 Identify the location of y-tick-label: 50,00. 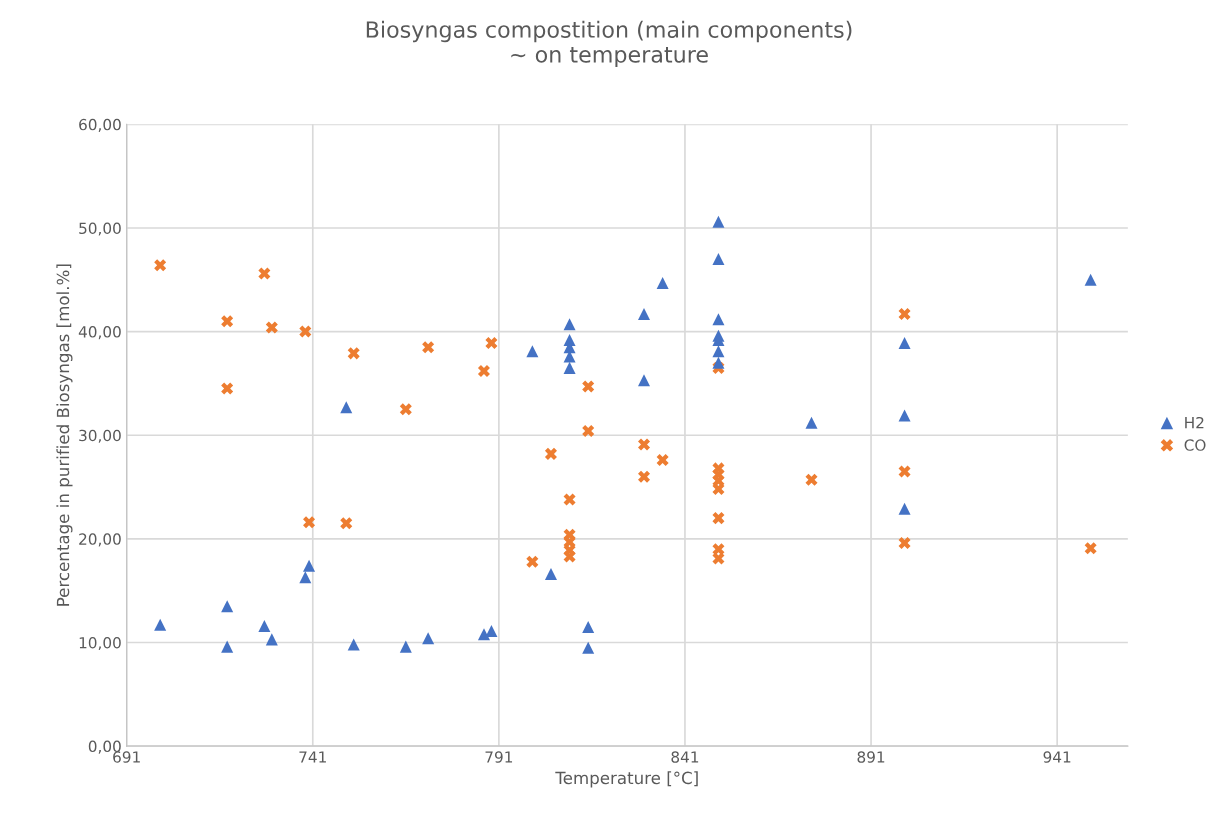
(100, 229).